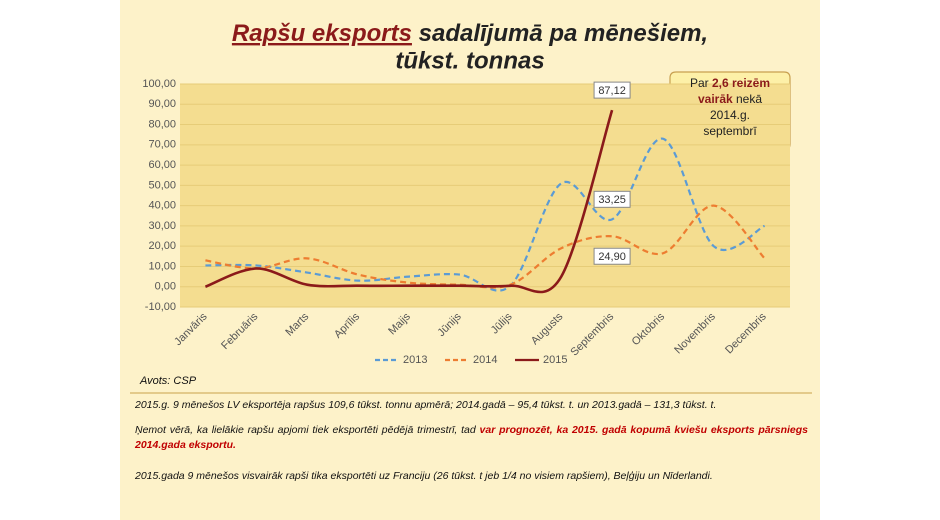  Describe the element at coordinates (449, 324) in the screenshot. I see `x-tick-label: Jūnijs` at that location.